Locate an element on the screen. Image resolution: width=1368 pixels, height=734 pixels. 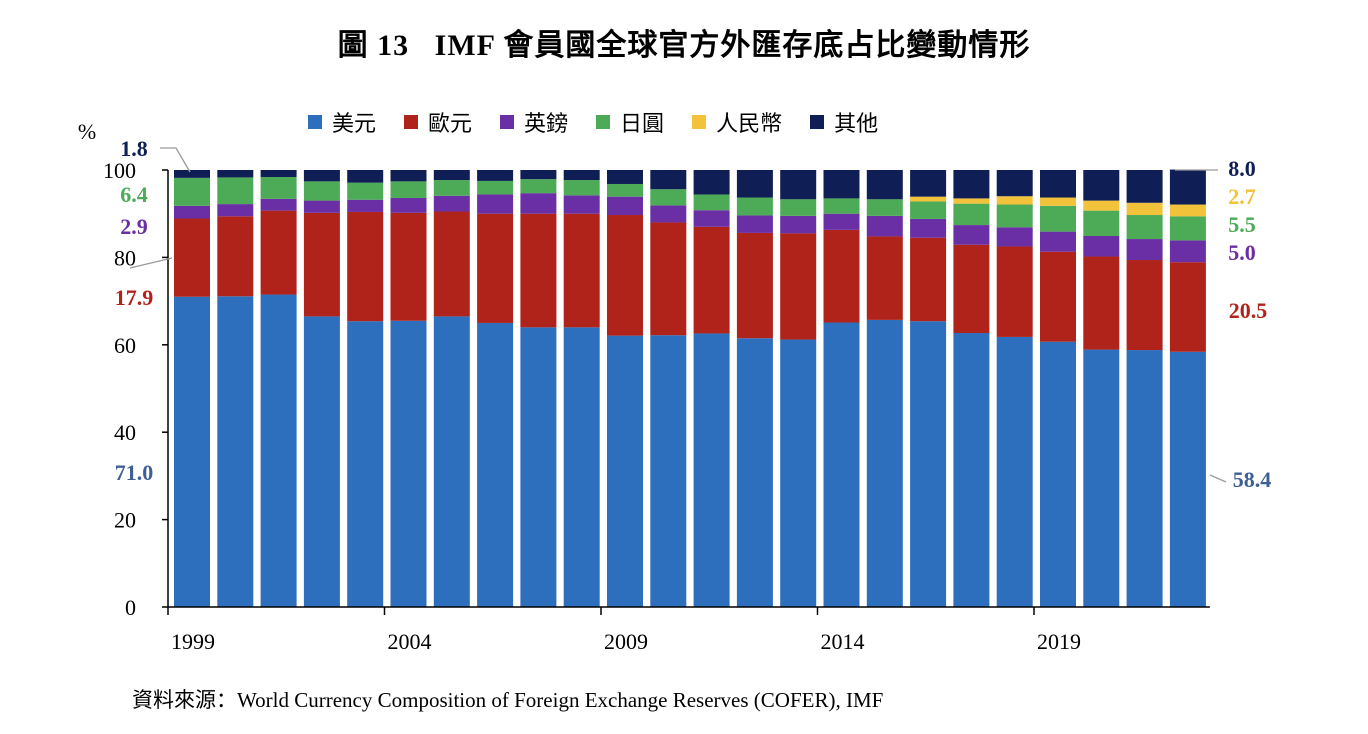
bar-2015-日圓 is located at coordinates (884, 207).